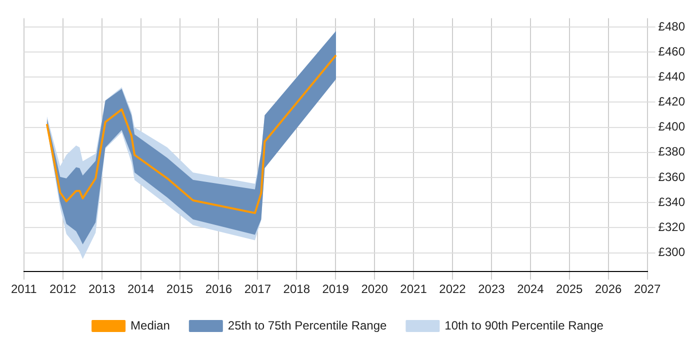 The image size is (700, 350). What do you see at coordinates (102, 289) in the screenshot?
I see `x-tick-label: 2013` at bounding box center [102, 289].